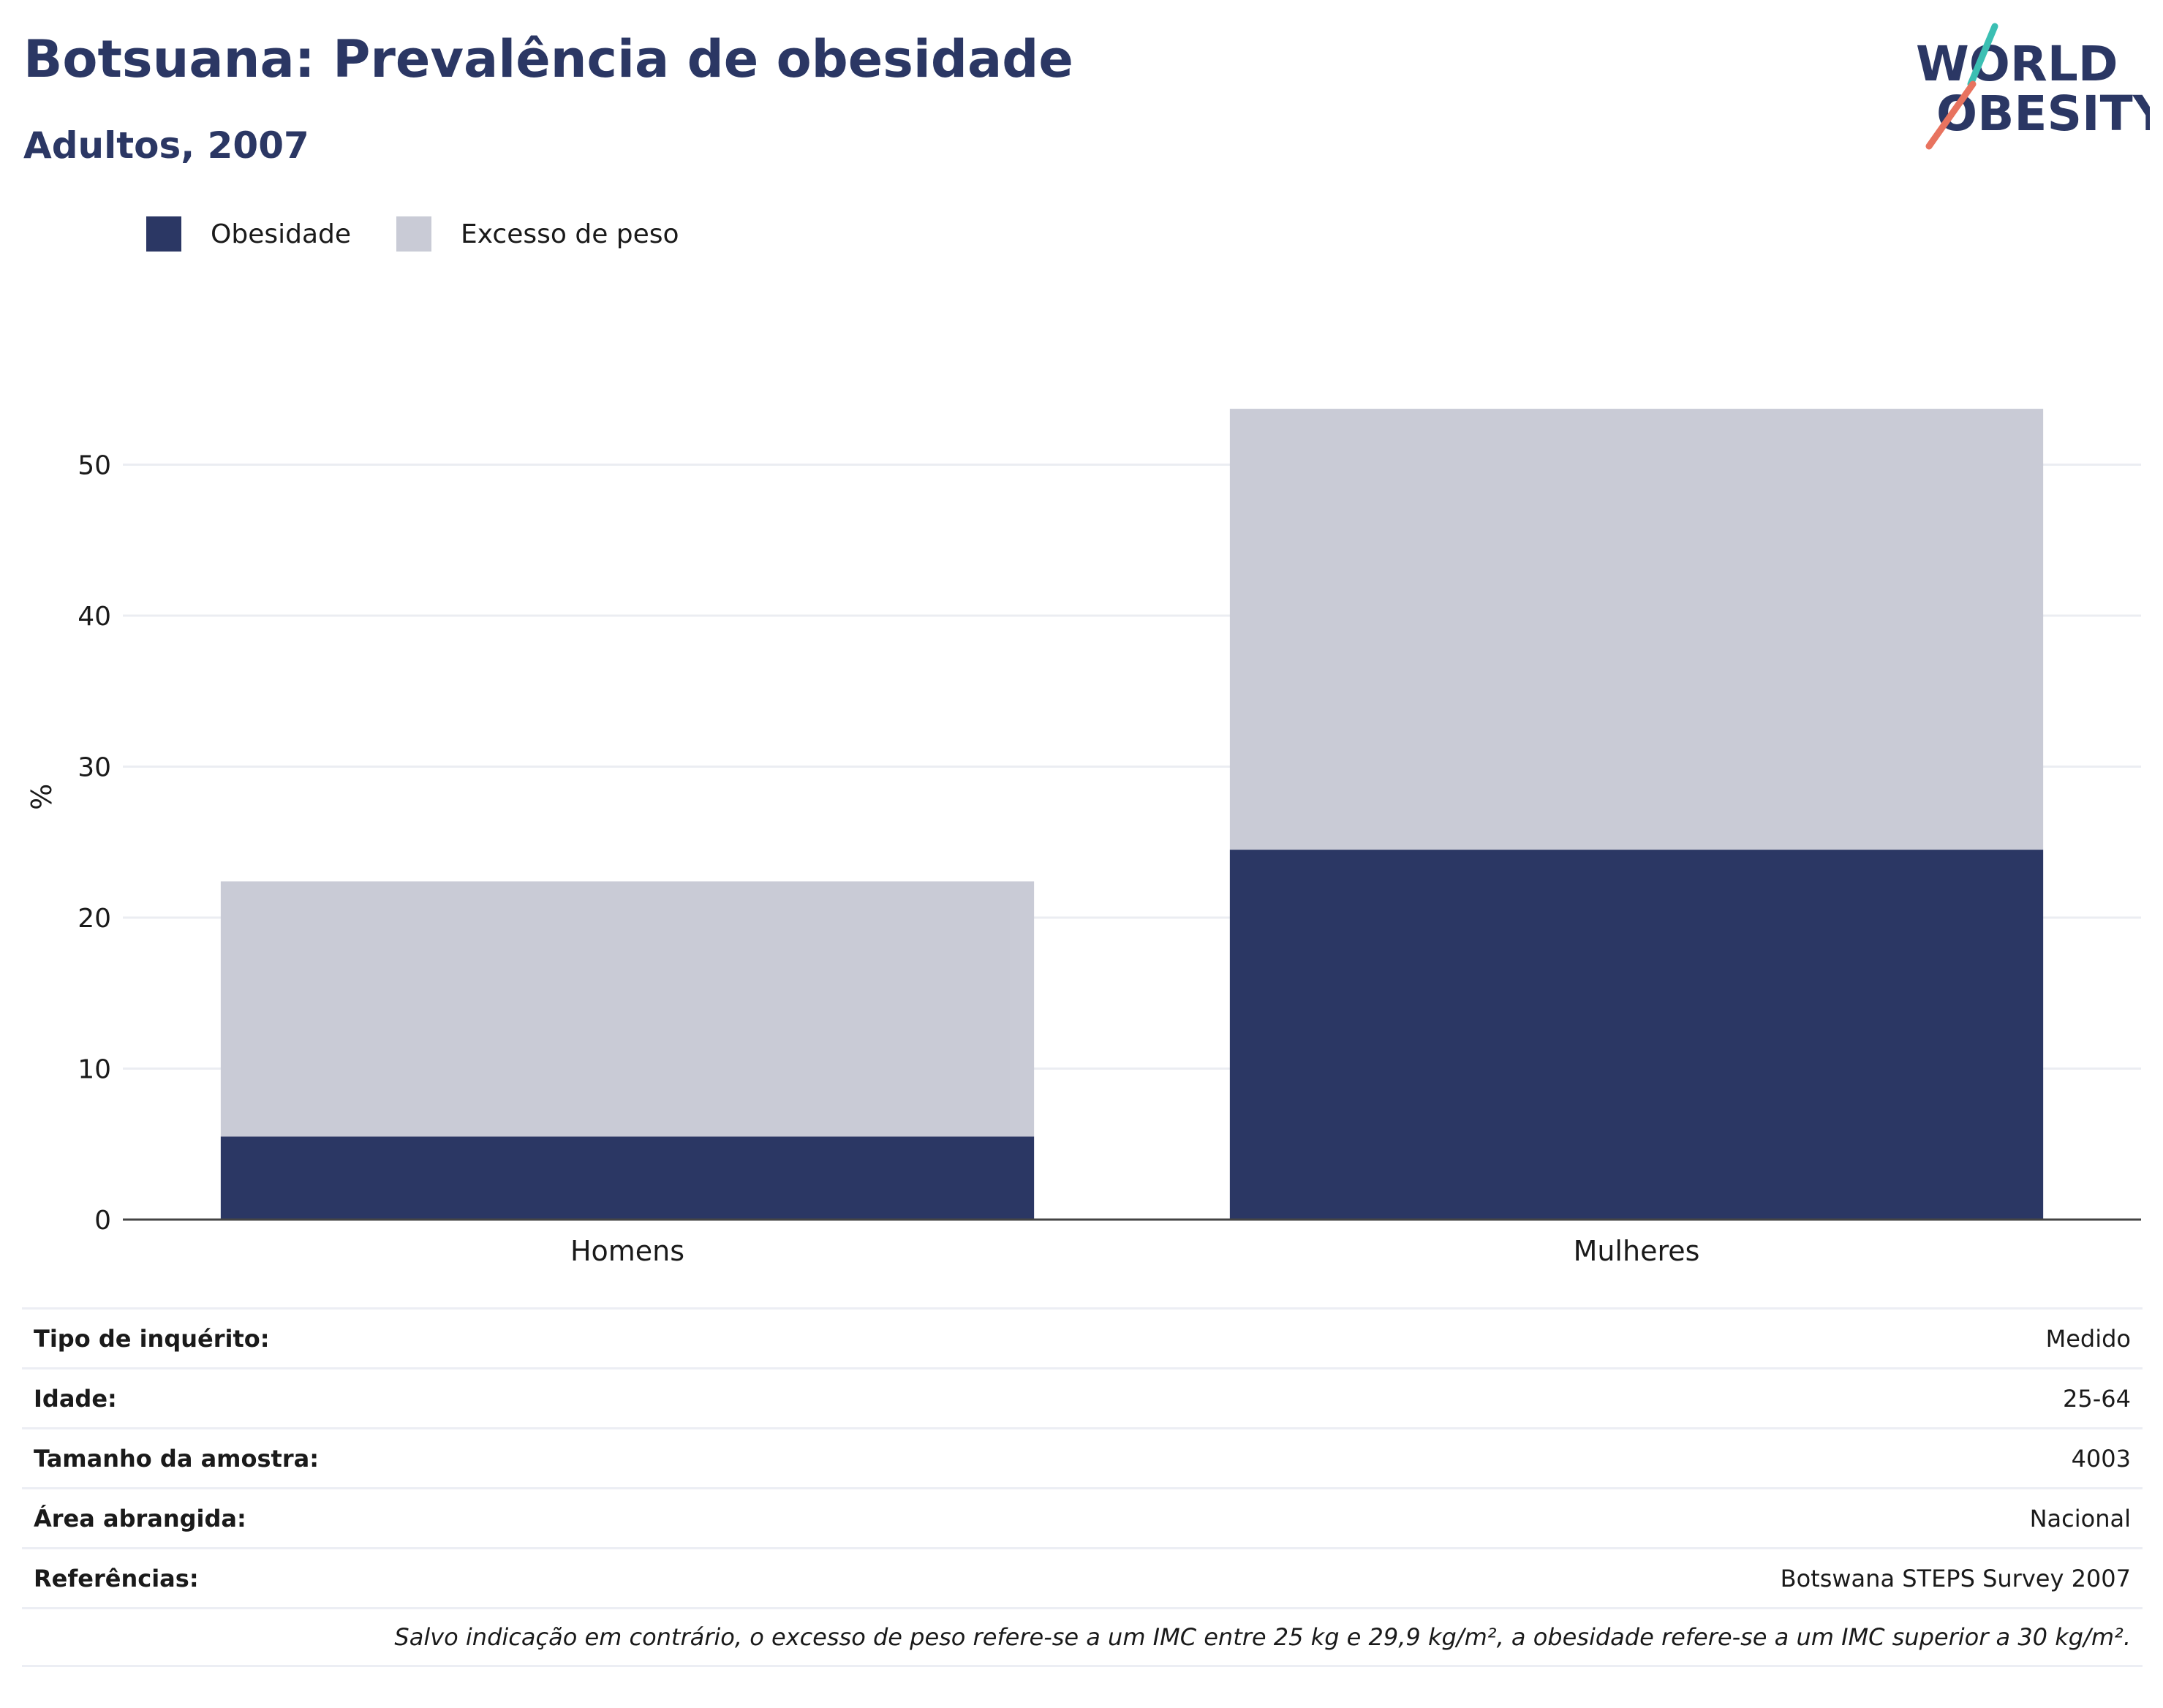 The image size is (2163, 1708). Describe the element at coordinates (2017, 64) in the screenshot. I see `logo-line1: WORLD` at that location.